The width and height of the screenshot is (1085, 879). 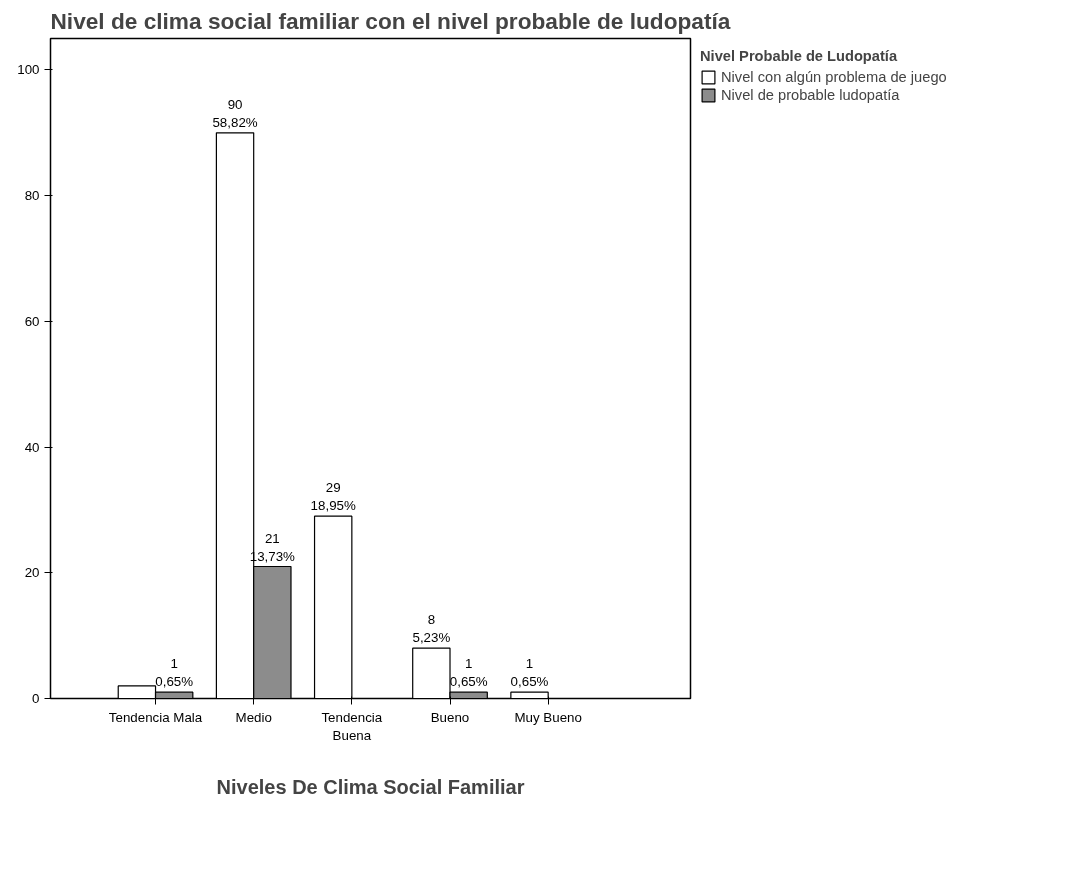 What do you see at coordinates (370, 786) in the screenshot?
I see `x-axis-title: Niveles De Clima Social Familiar` at bounding box center [370, 786].